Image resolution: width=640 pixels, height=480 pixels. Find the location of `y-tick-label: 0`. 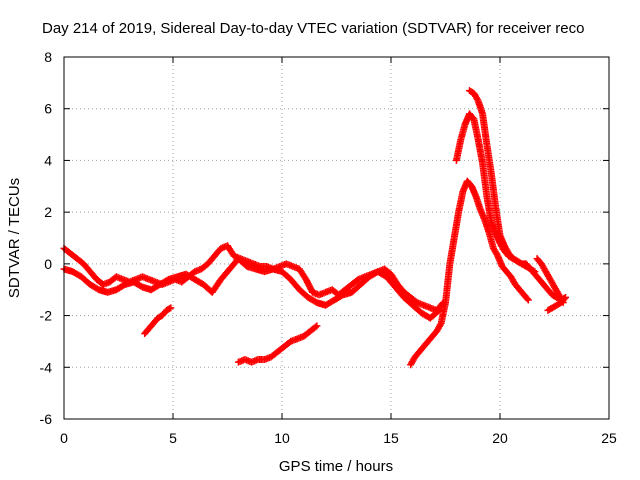

y-tick-label: 0 is located at coordinates (48, 264).